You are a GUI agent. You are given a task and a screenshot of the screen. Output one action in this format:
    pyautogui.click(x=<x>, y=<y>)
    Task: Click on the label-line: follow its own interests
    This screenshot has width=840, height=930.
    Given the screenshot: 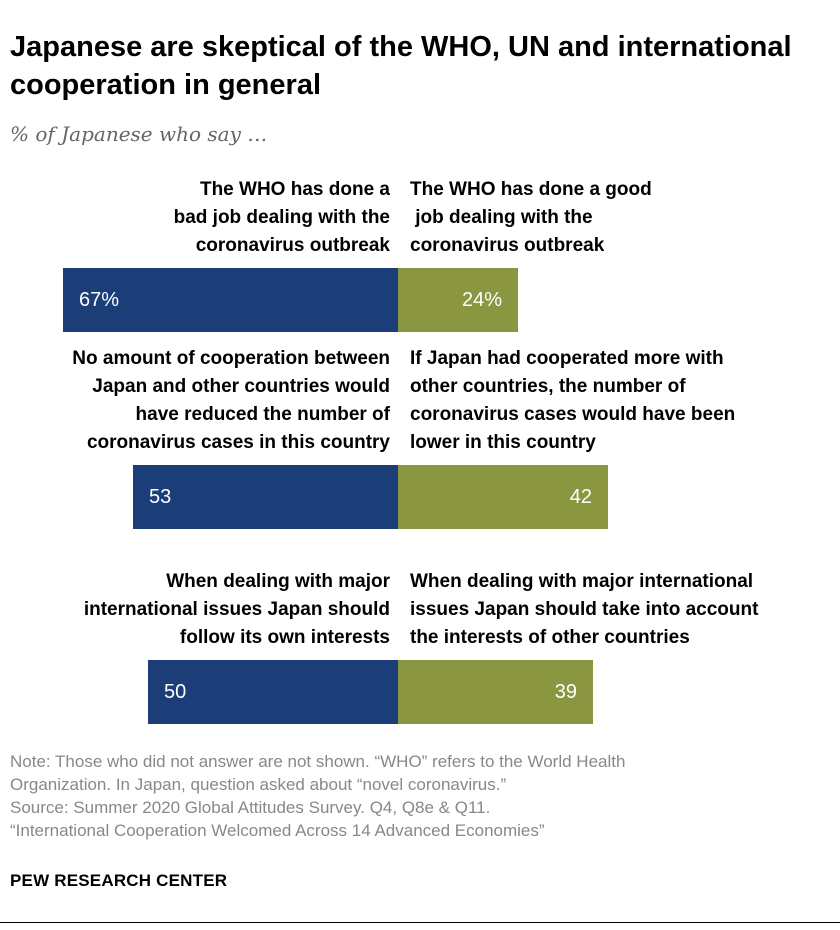 What is the action you would take?
    pyautogui.click(x=284, y=637)
    